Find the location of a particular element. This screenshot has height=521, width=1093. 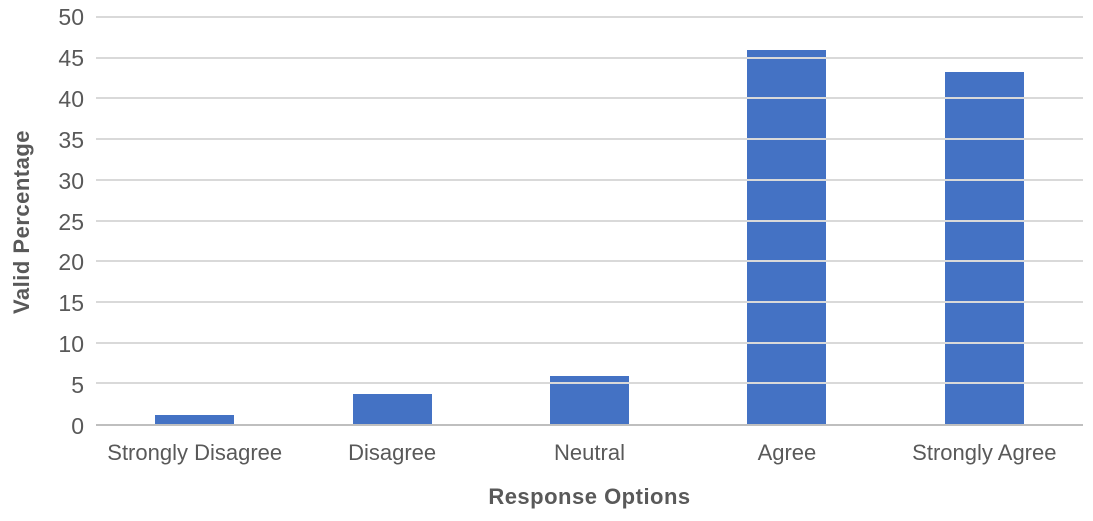

y-tick-label: 40 is located at coordinates (71, 98).